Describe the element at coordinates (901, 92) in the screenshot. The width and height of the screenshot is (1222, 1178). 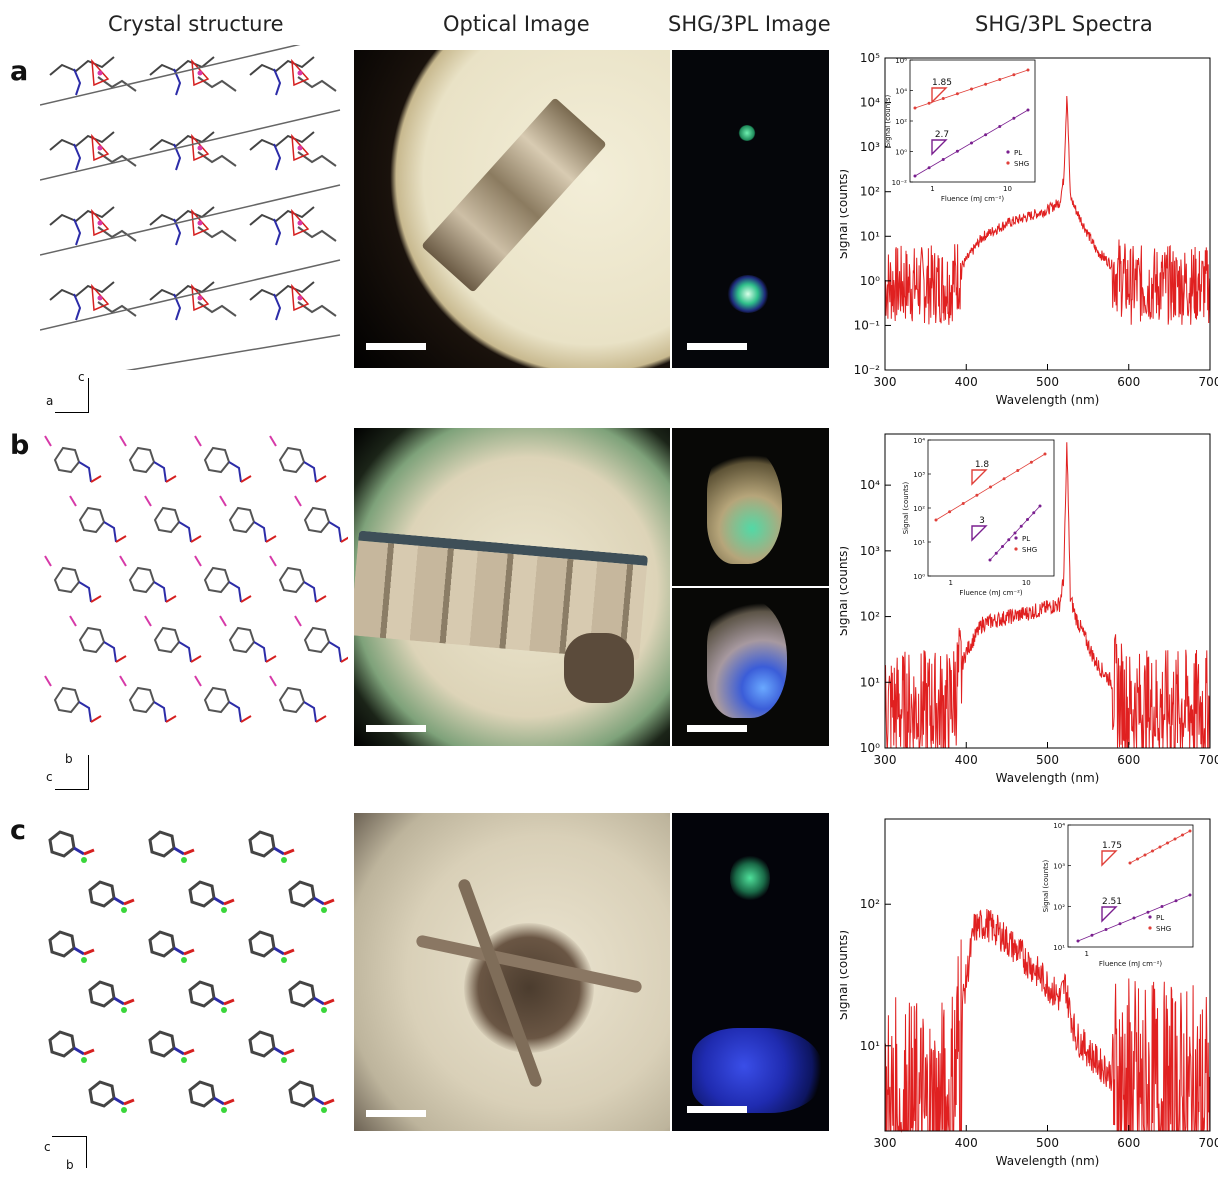
I see `inset-y-tick-label: 10⁴` at that location.